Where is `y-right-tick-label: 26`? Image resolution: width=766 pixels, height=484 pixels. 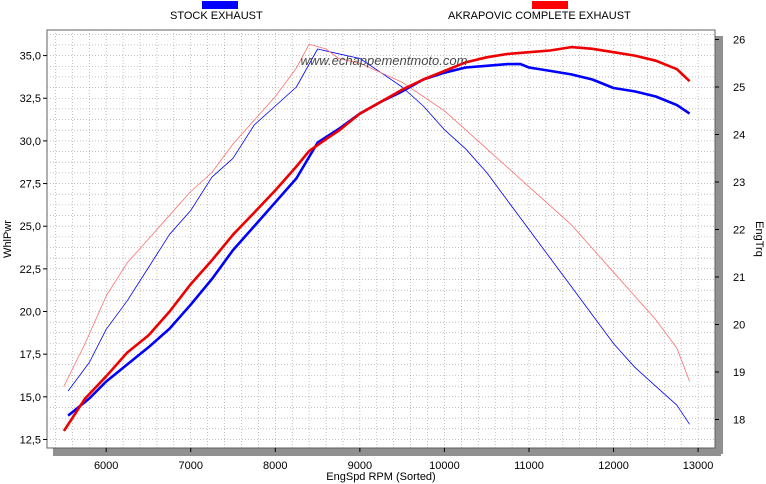 y-right-tick-label: 26 is located at coordinates (739, 41).